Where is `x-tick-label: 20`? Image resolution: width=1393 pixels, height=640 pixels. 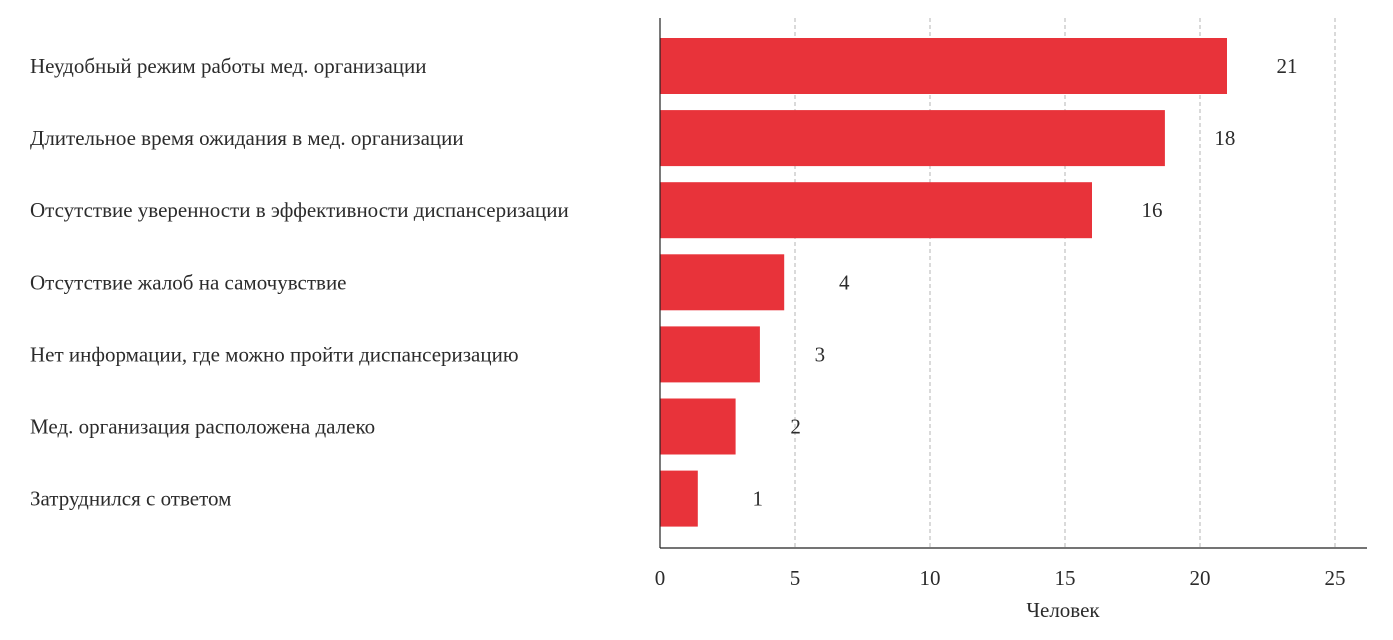 x-tick-label: 20 is located at coordinates (1200, 578).